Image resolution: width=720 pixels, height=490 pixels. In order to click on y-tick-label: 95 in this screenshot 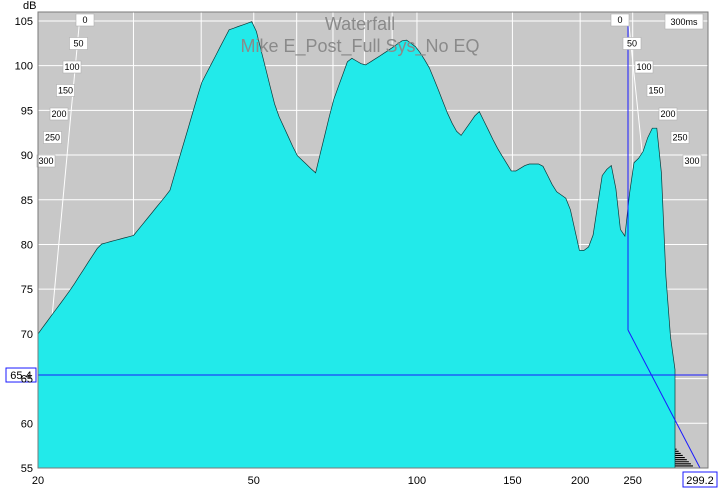, I will do `click(27, 111)`.